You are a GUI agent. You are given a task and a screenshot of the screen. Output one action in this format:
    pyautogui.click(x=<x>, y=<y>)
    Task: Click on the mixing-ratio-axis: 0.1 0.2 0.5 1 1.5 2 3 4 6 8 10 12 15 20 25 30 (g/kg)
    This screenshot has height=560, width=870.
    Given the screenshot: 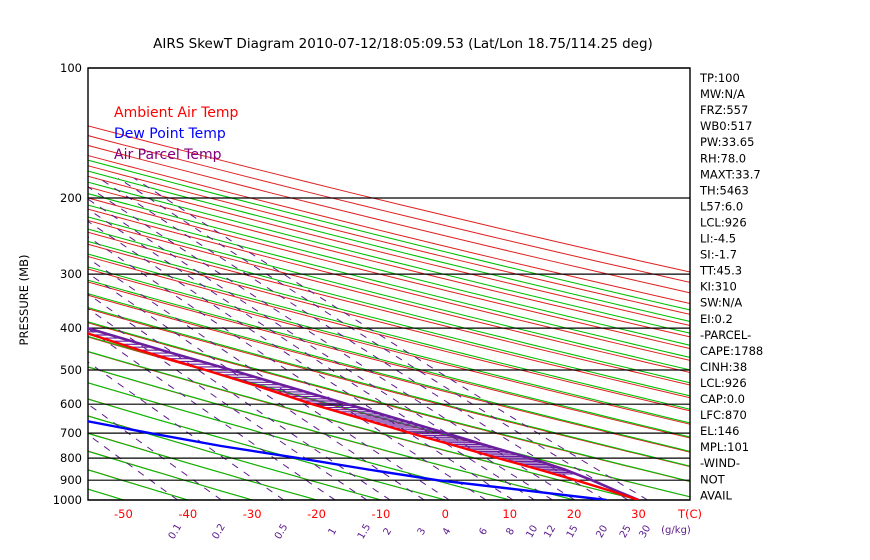 What is the action you would take?
    pyautogui.click(x=429, y=531)
    